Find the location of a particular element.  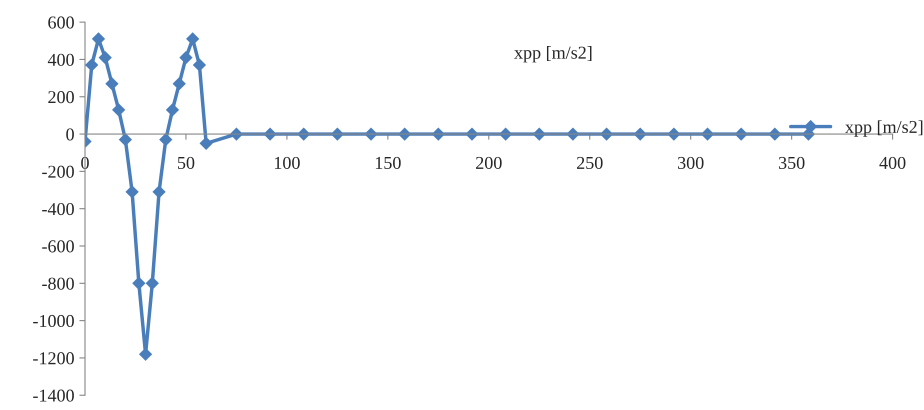

y-tick-label: 200 is located at coordinates (61, 97).